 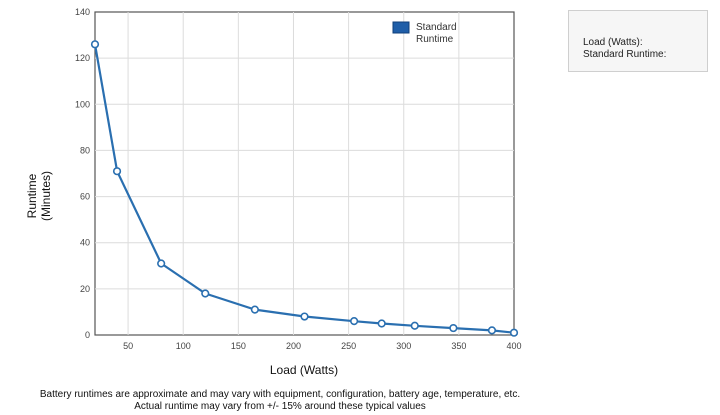 What do you see at coordinates (82, 104) in the screenshot?
I see `y-tick-label: 100` at bounding box center [82, 104].